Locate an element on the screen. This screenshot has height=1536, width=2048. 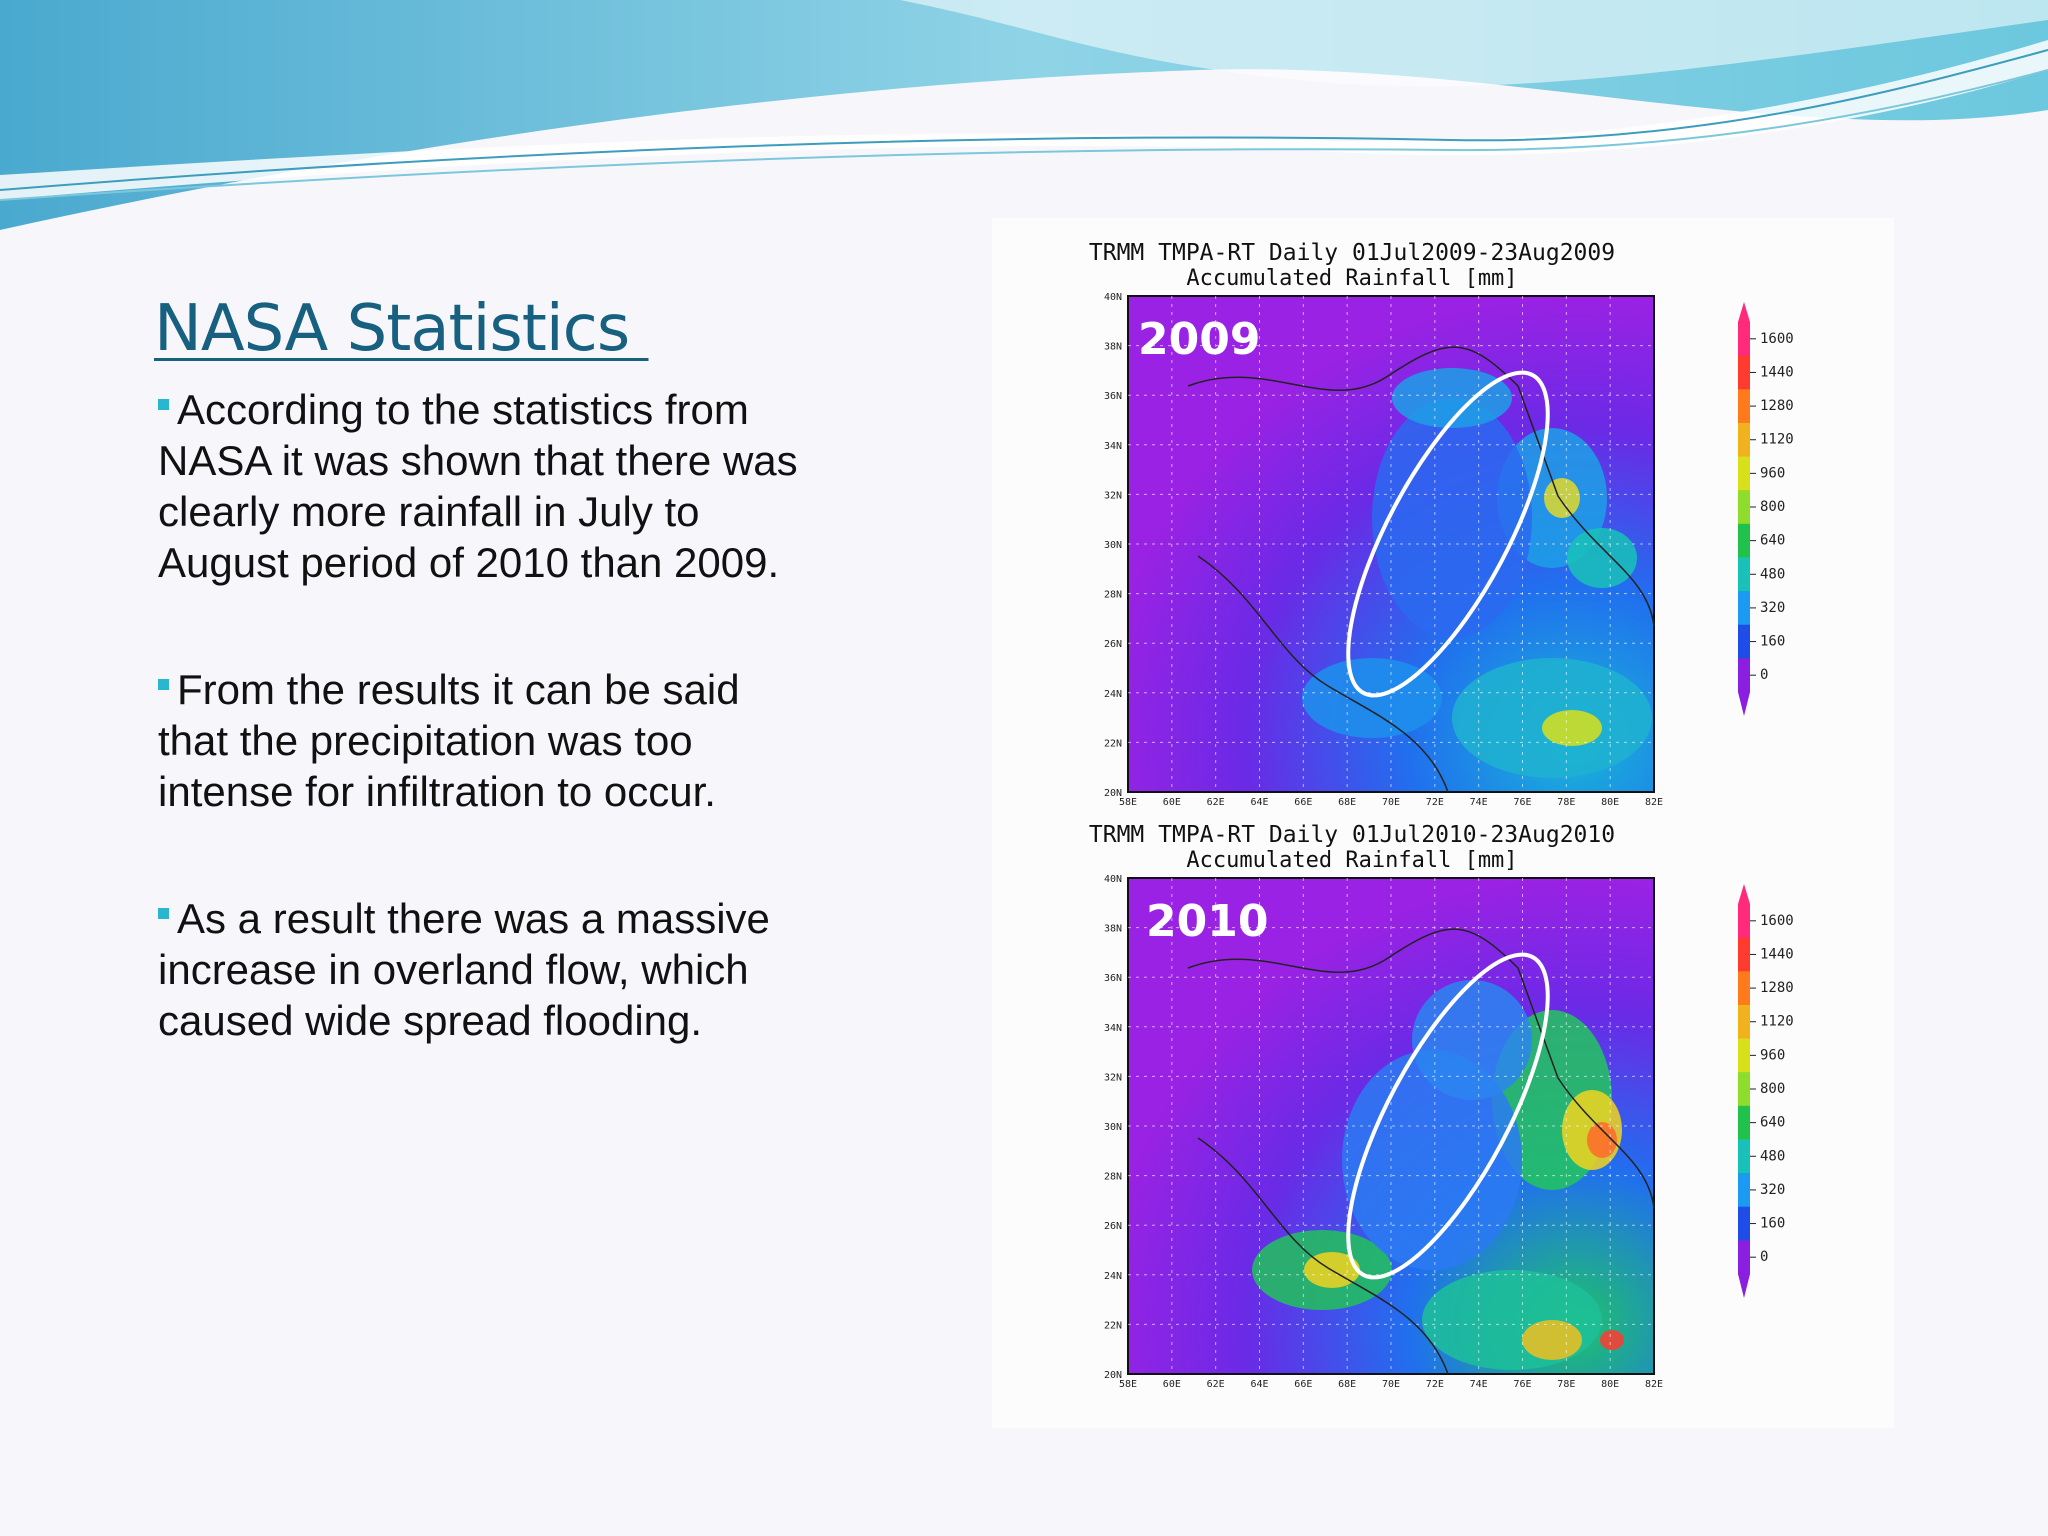
header-wave-decoration is located at coordinates (1024, 115).